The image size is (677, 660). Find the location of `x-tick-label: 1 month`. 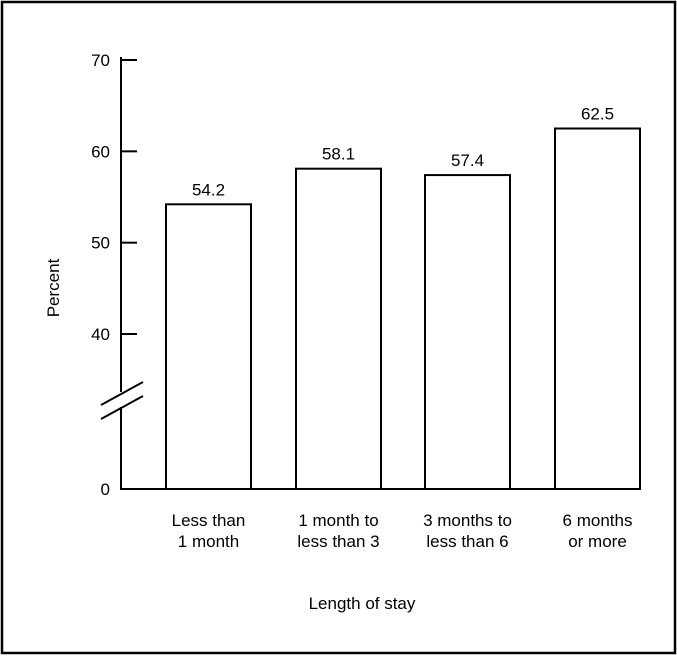

x-tick-label: 1 month is located at coordinates (208, 541).